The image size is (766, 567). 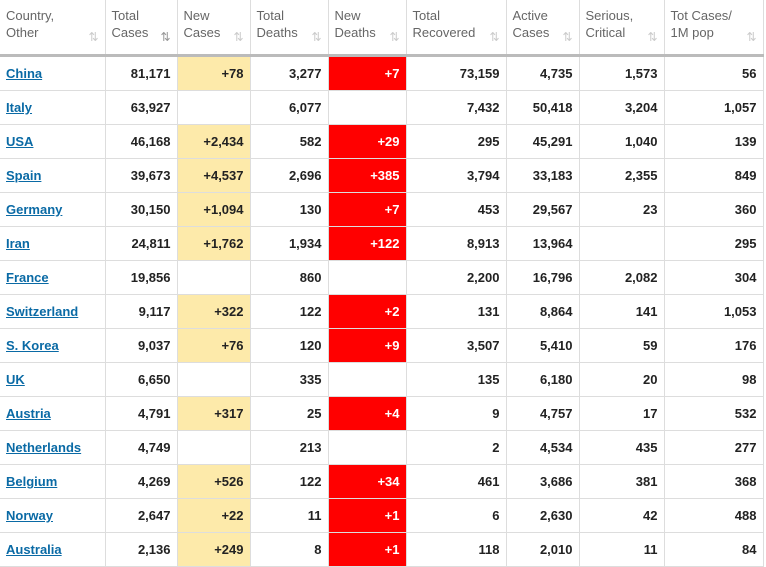 I want to click on cell-country: Switzerland, so click(x=53, y=311).